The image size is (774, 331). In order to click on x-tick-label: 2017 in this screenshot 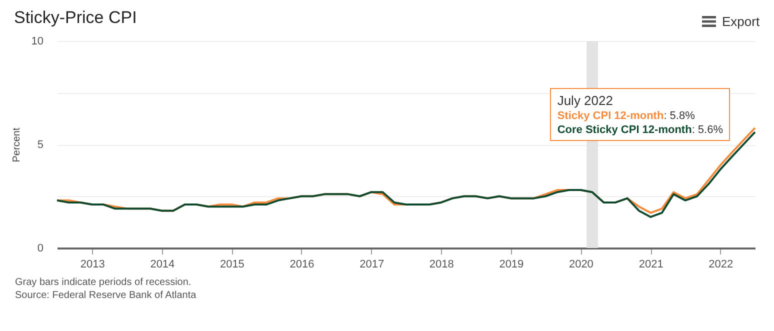, I will do `click(372, 264)`.